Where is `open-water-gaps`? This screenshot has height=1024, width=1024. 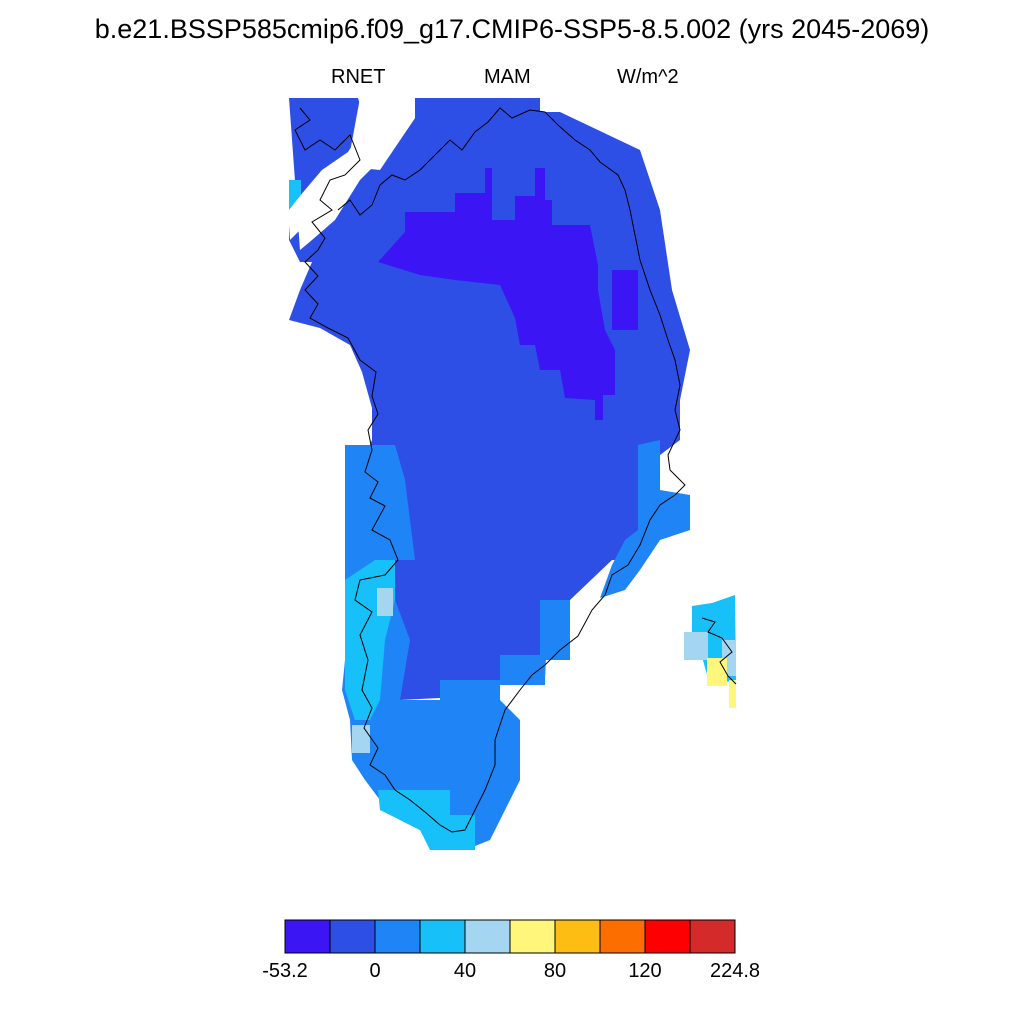 open-water-gaps is located at coordinates (352, 169).